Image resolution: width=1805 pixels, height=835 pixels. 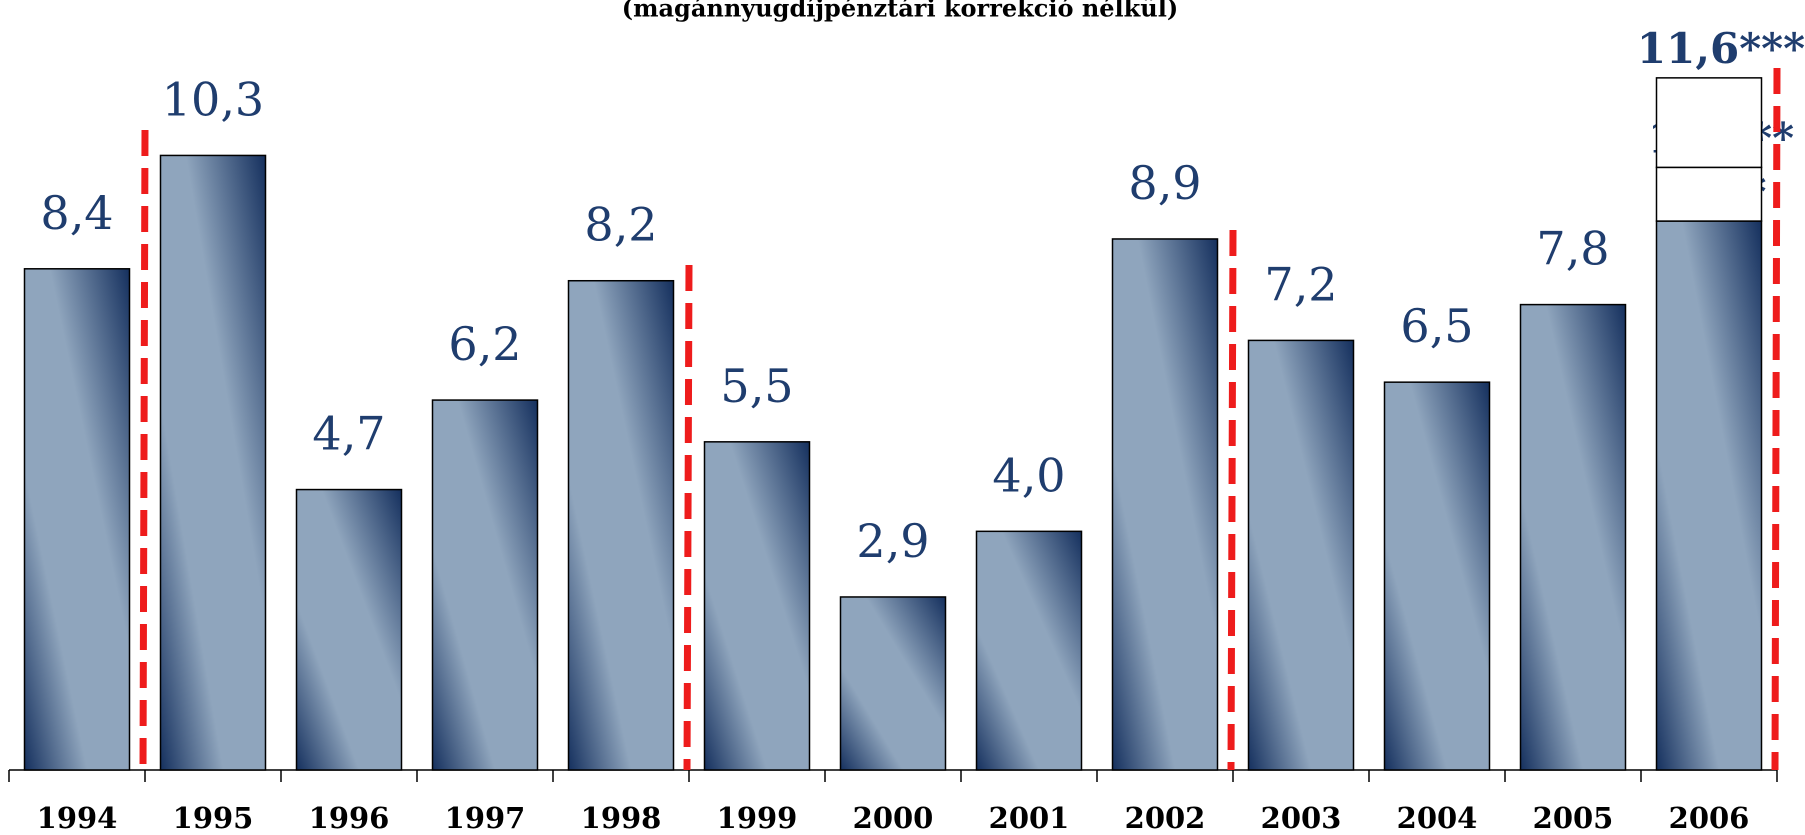 I want to click on value-label: 4,7, so click(x=348, y=434).